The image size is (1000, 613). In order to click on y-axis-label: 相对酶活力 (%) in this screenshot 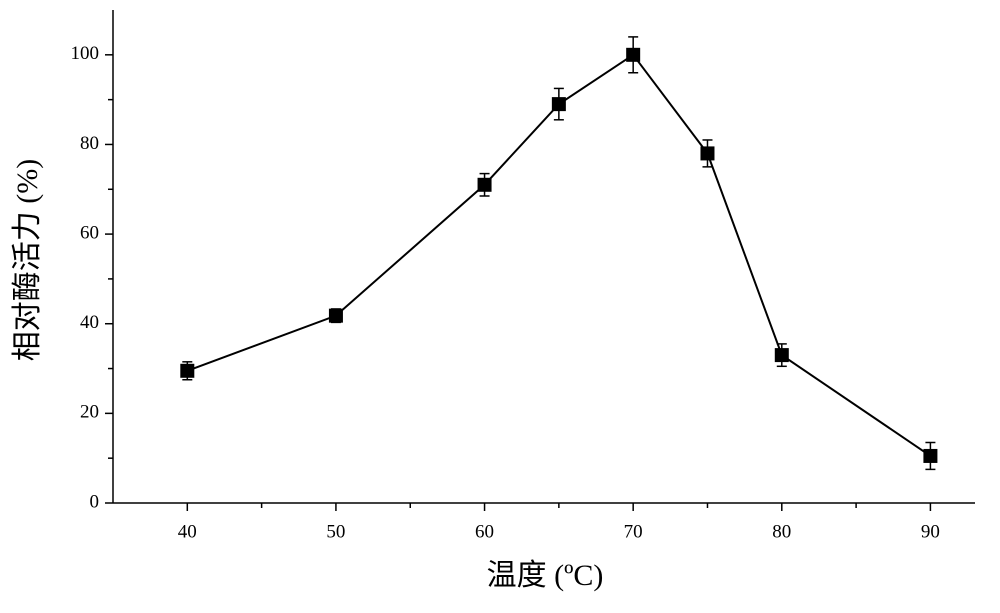, I will do `click(27, 260)`.